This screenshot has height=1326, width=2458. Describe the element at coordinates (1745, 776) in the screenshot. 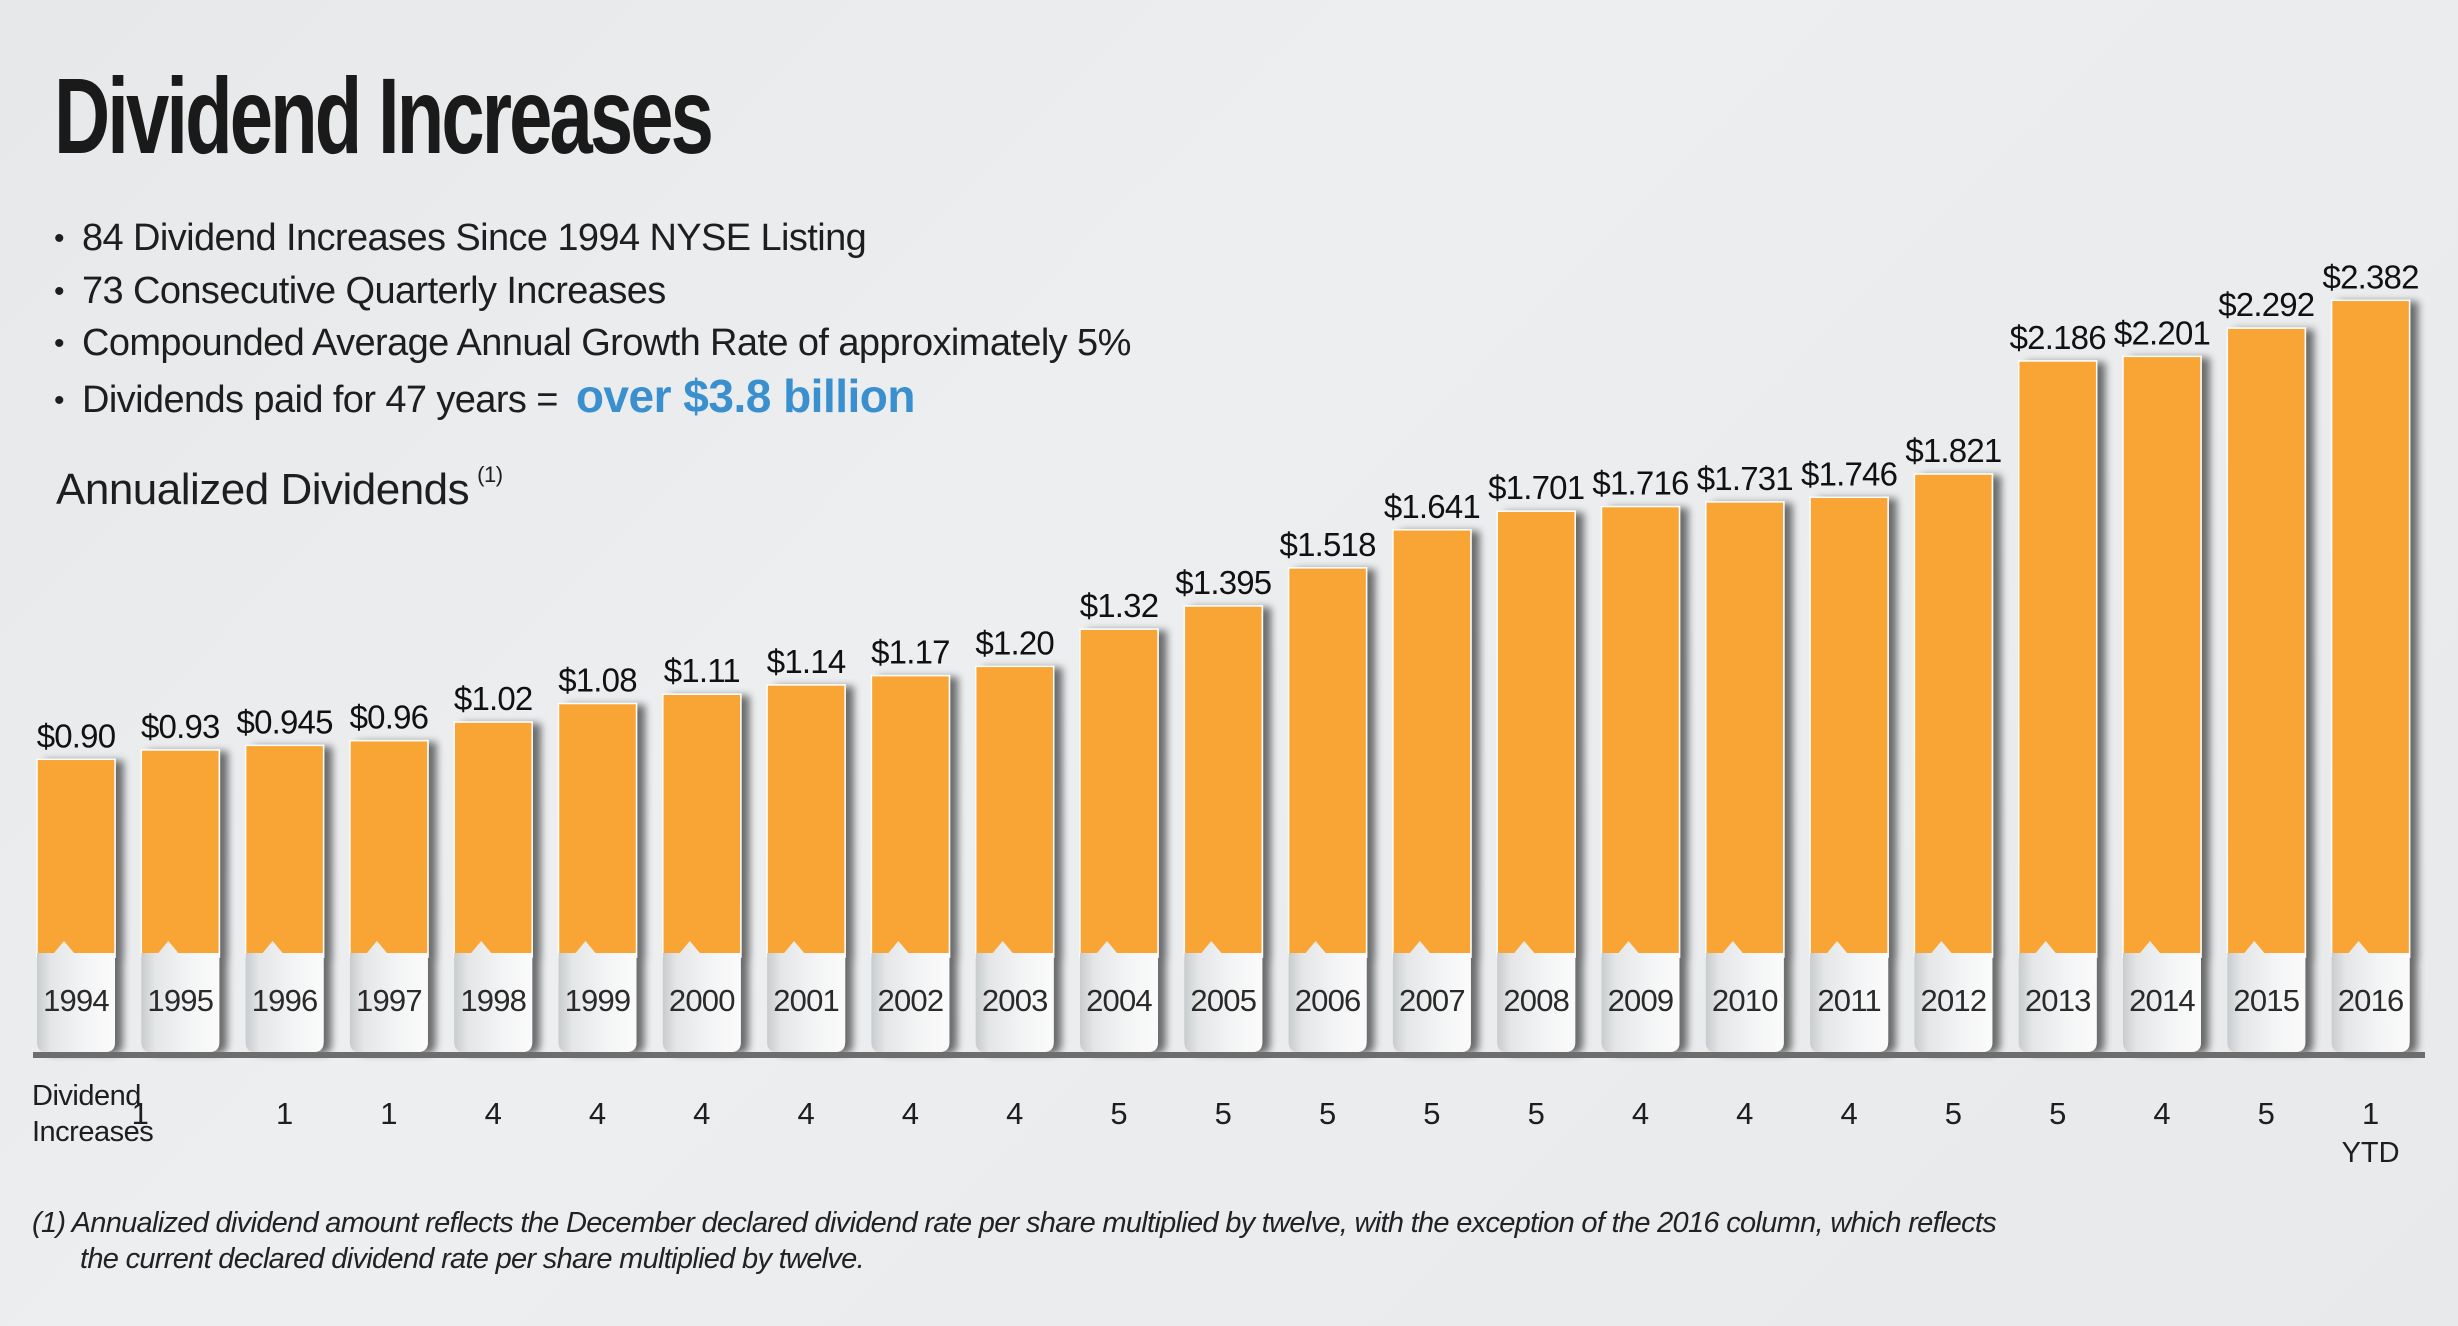

I see `bar-2010` at that location.